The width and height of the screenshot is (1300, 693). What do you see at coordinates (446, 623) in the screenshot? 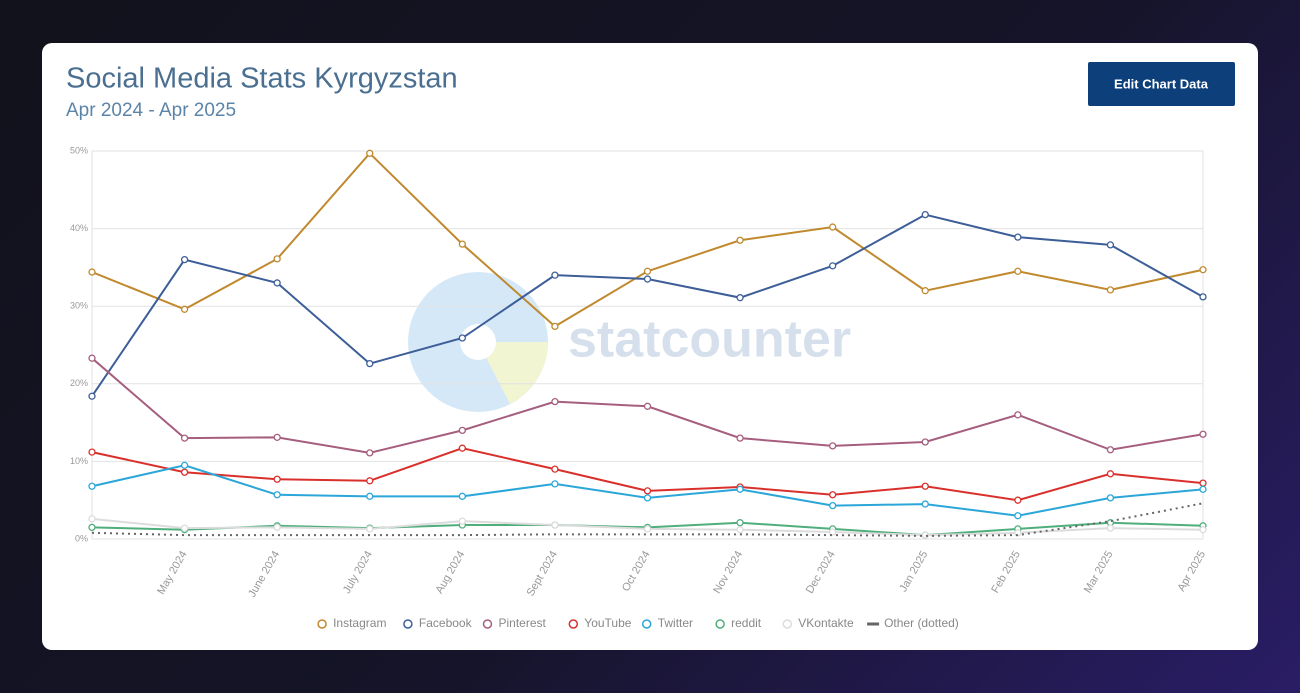
I see `legend-label: Facebook` at bounding box center [446, 623].